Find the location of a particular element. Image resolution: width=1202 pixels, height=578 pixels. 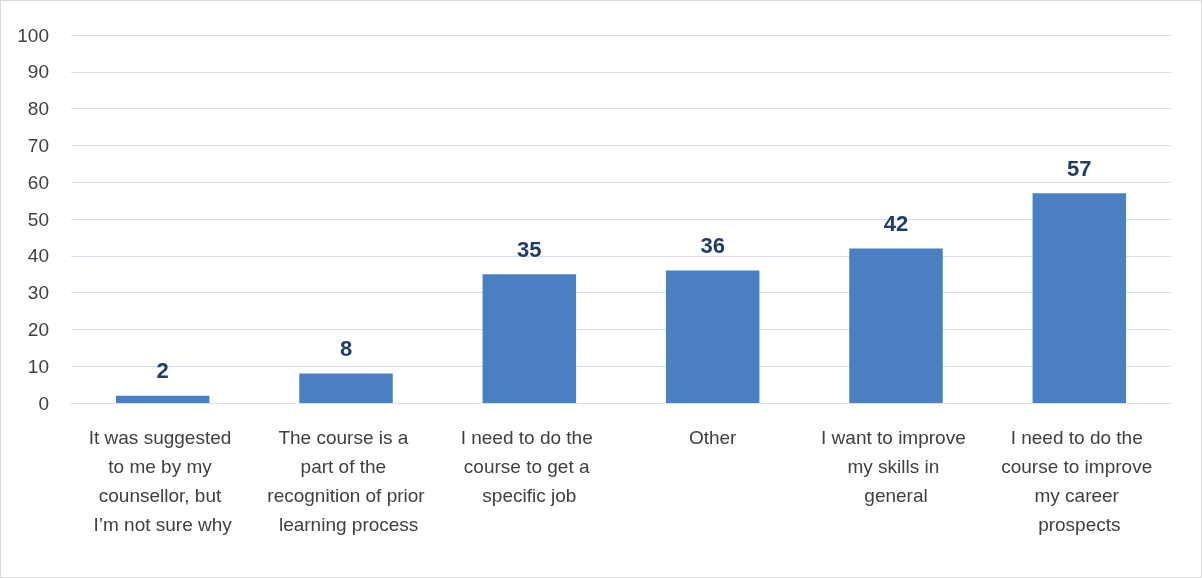

y-tick-label: 90 is located at coordinates (38, 72).